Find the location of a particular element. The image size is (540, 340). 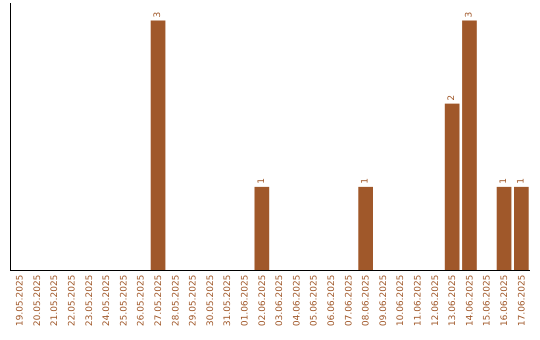

x-tick-label: 30.05.2025 is located at coordinates (211, 300).